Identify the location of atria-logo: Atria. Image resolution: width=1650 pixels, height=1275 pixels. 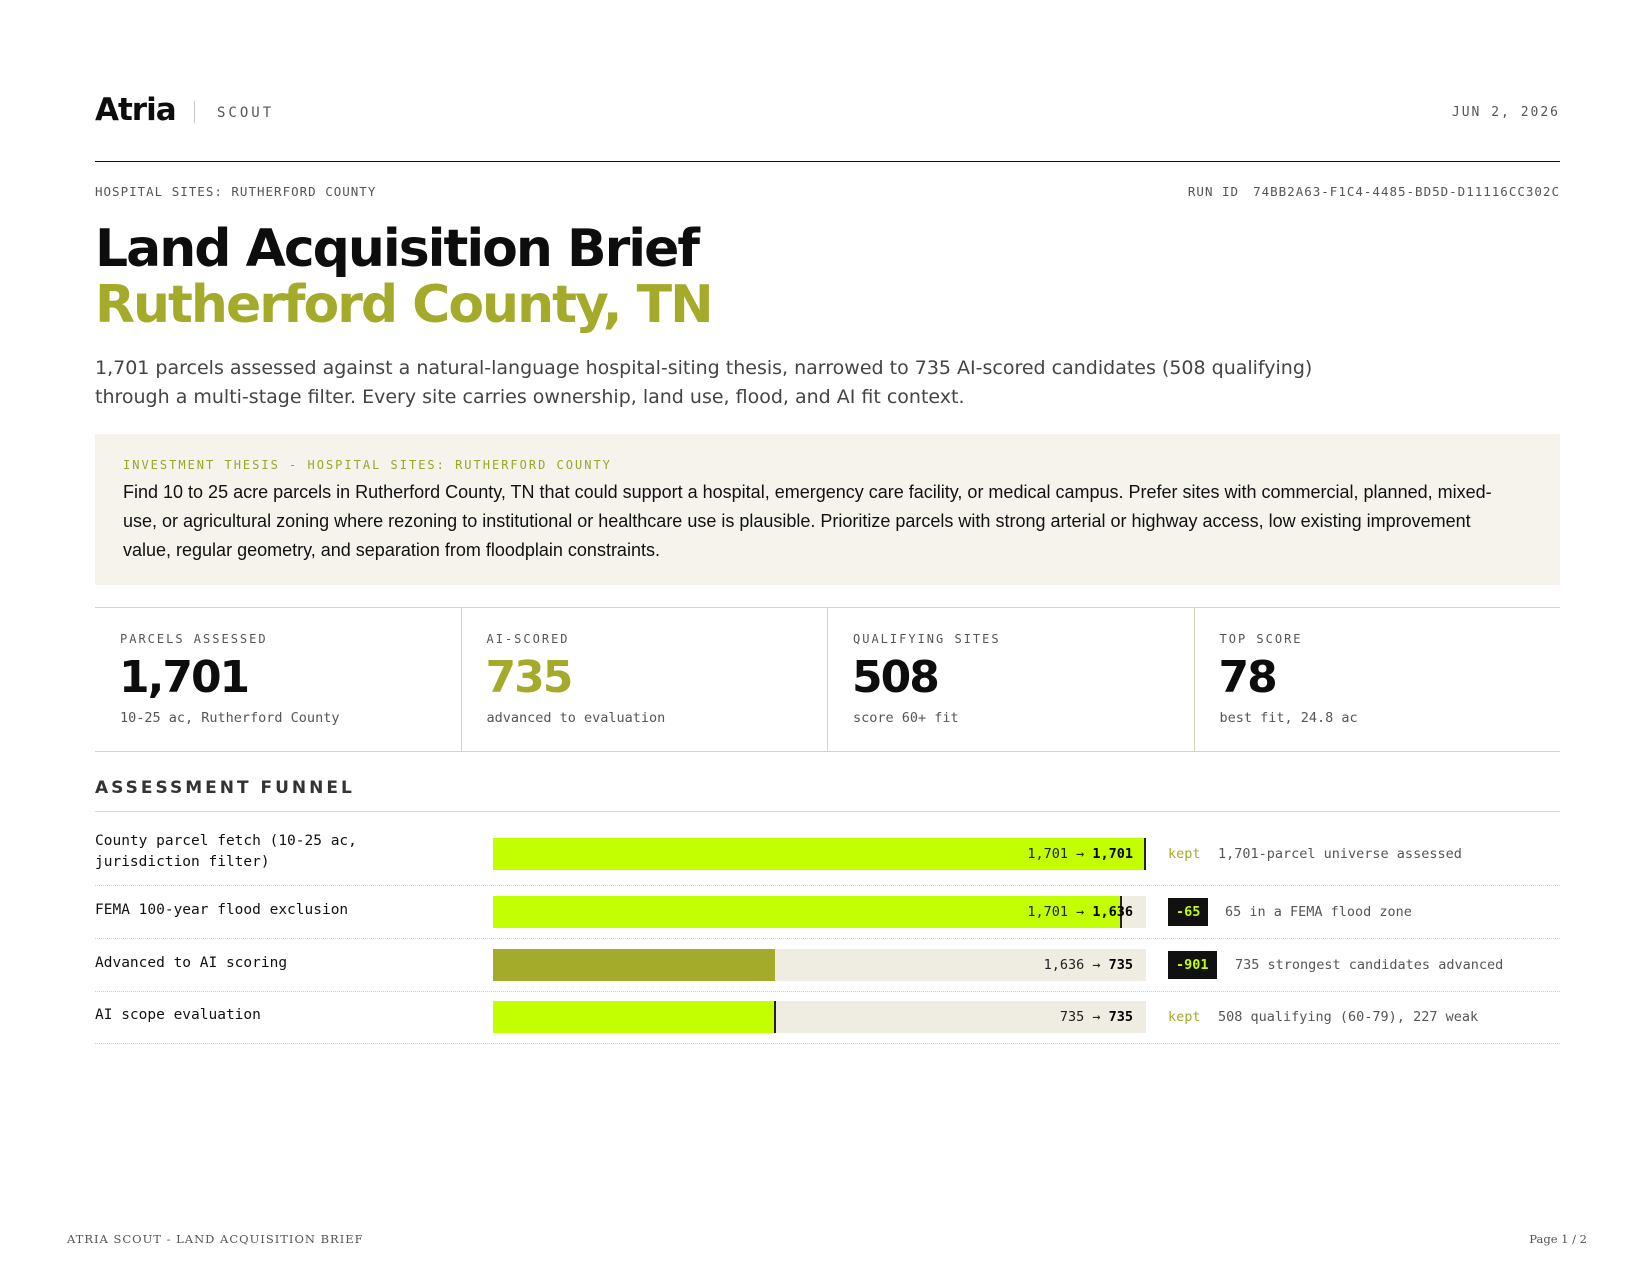
(136, 110).